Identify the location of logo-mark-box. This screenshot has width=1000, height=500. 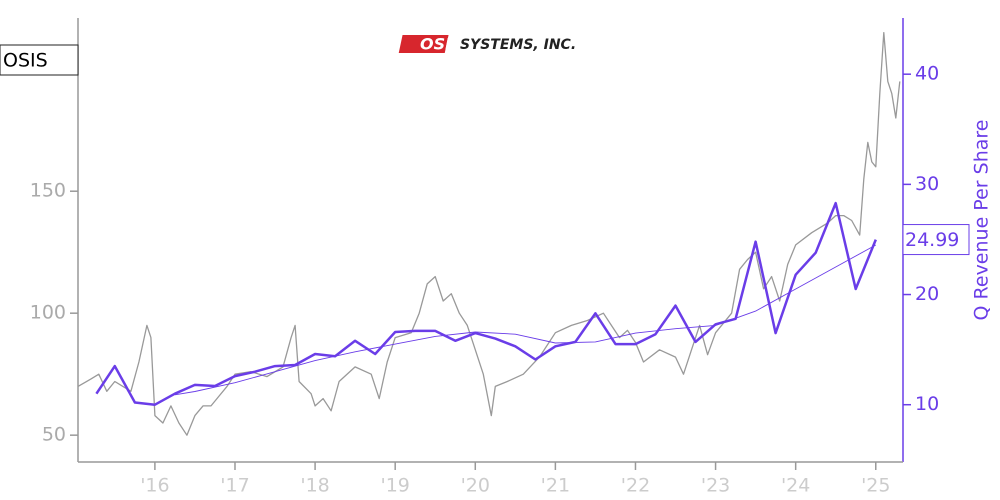
(423, 44).